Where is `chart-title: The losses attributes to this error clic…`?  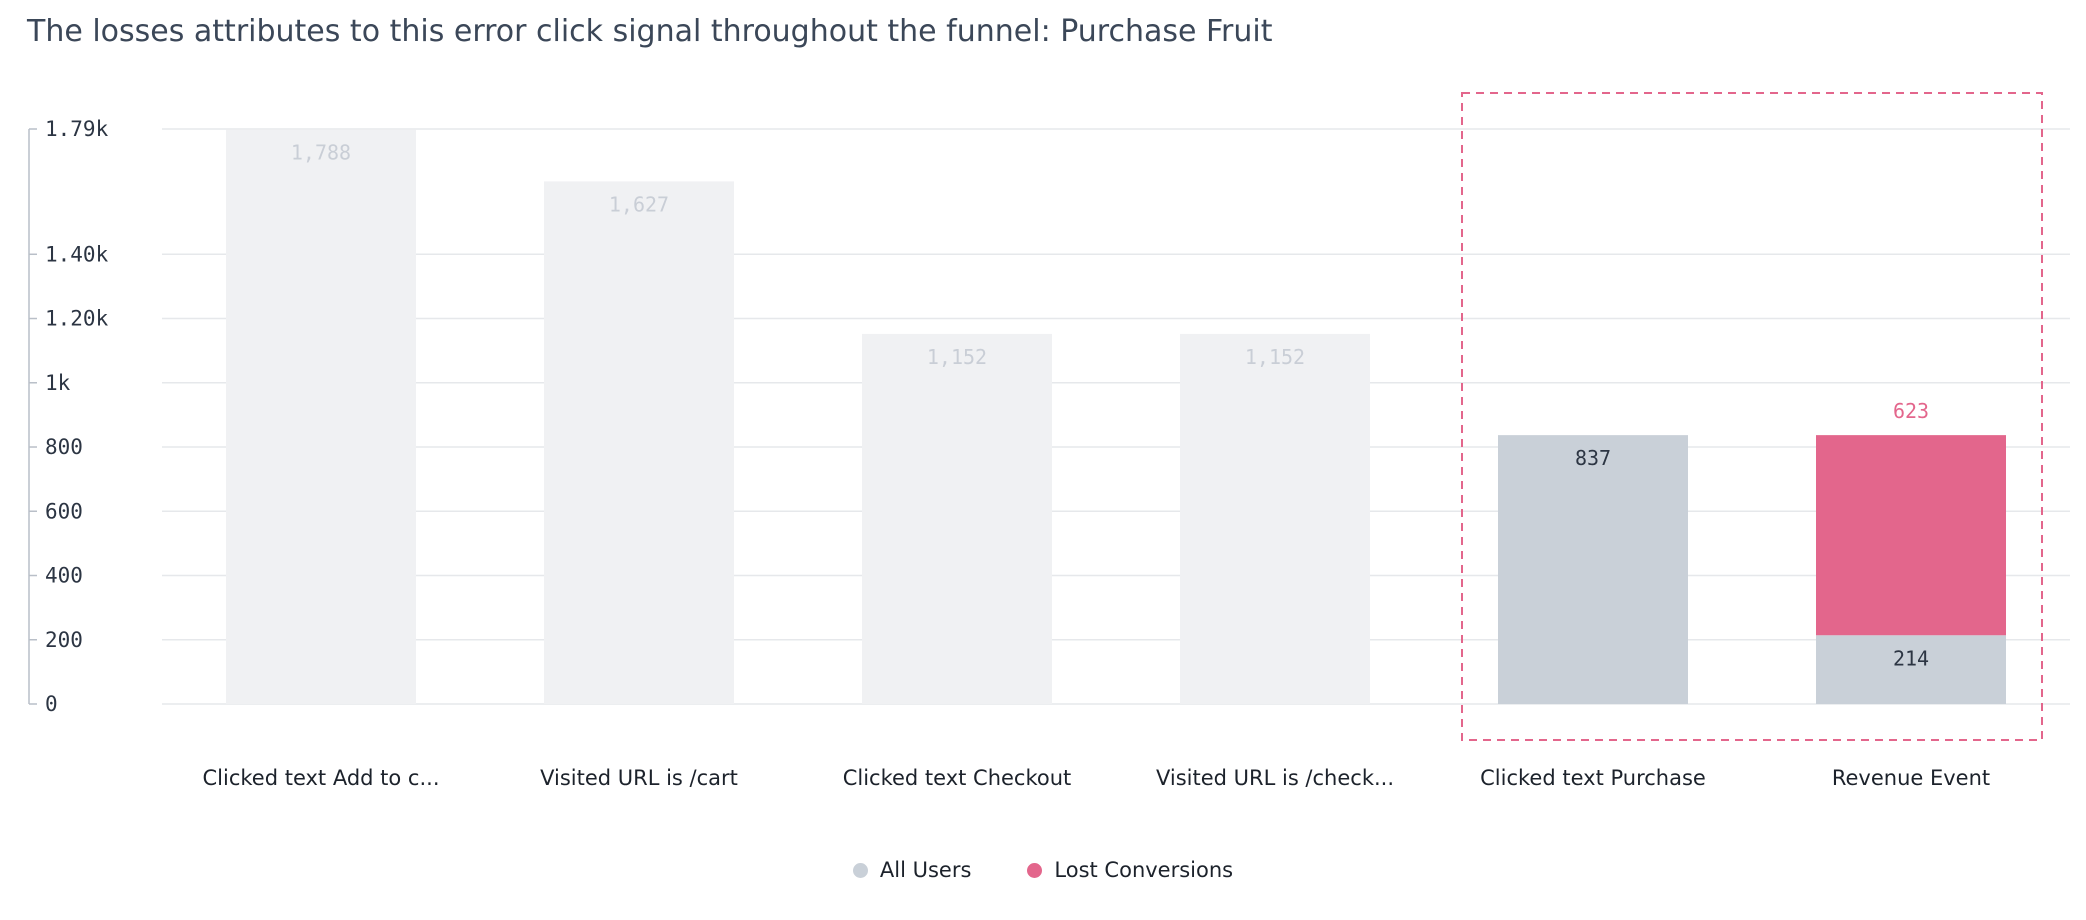 chart-title: The losses attributes to this error clic… is located at coordinates (650, 31).